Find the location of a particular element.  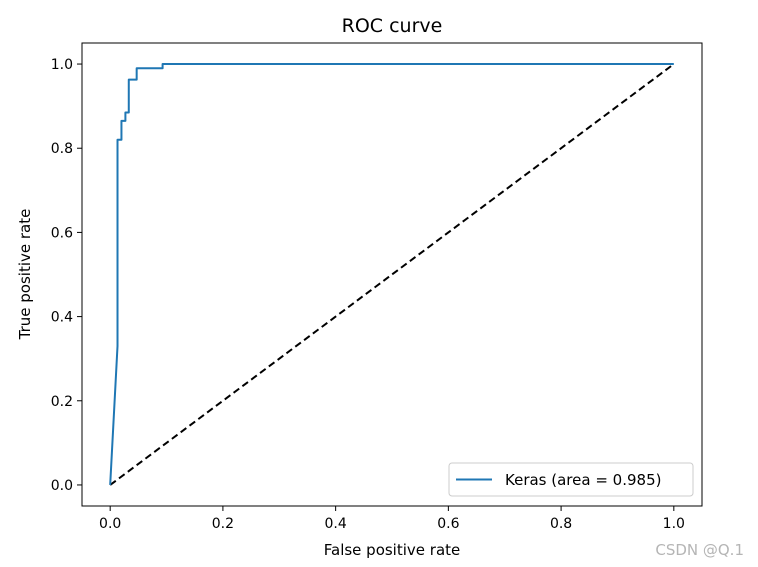

legend: Keras (area = 0.985) is located at coordinates (571, 479).